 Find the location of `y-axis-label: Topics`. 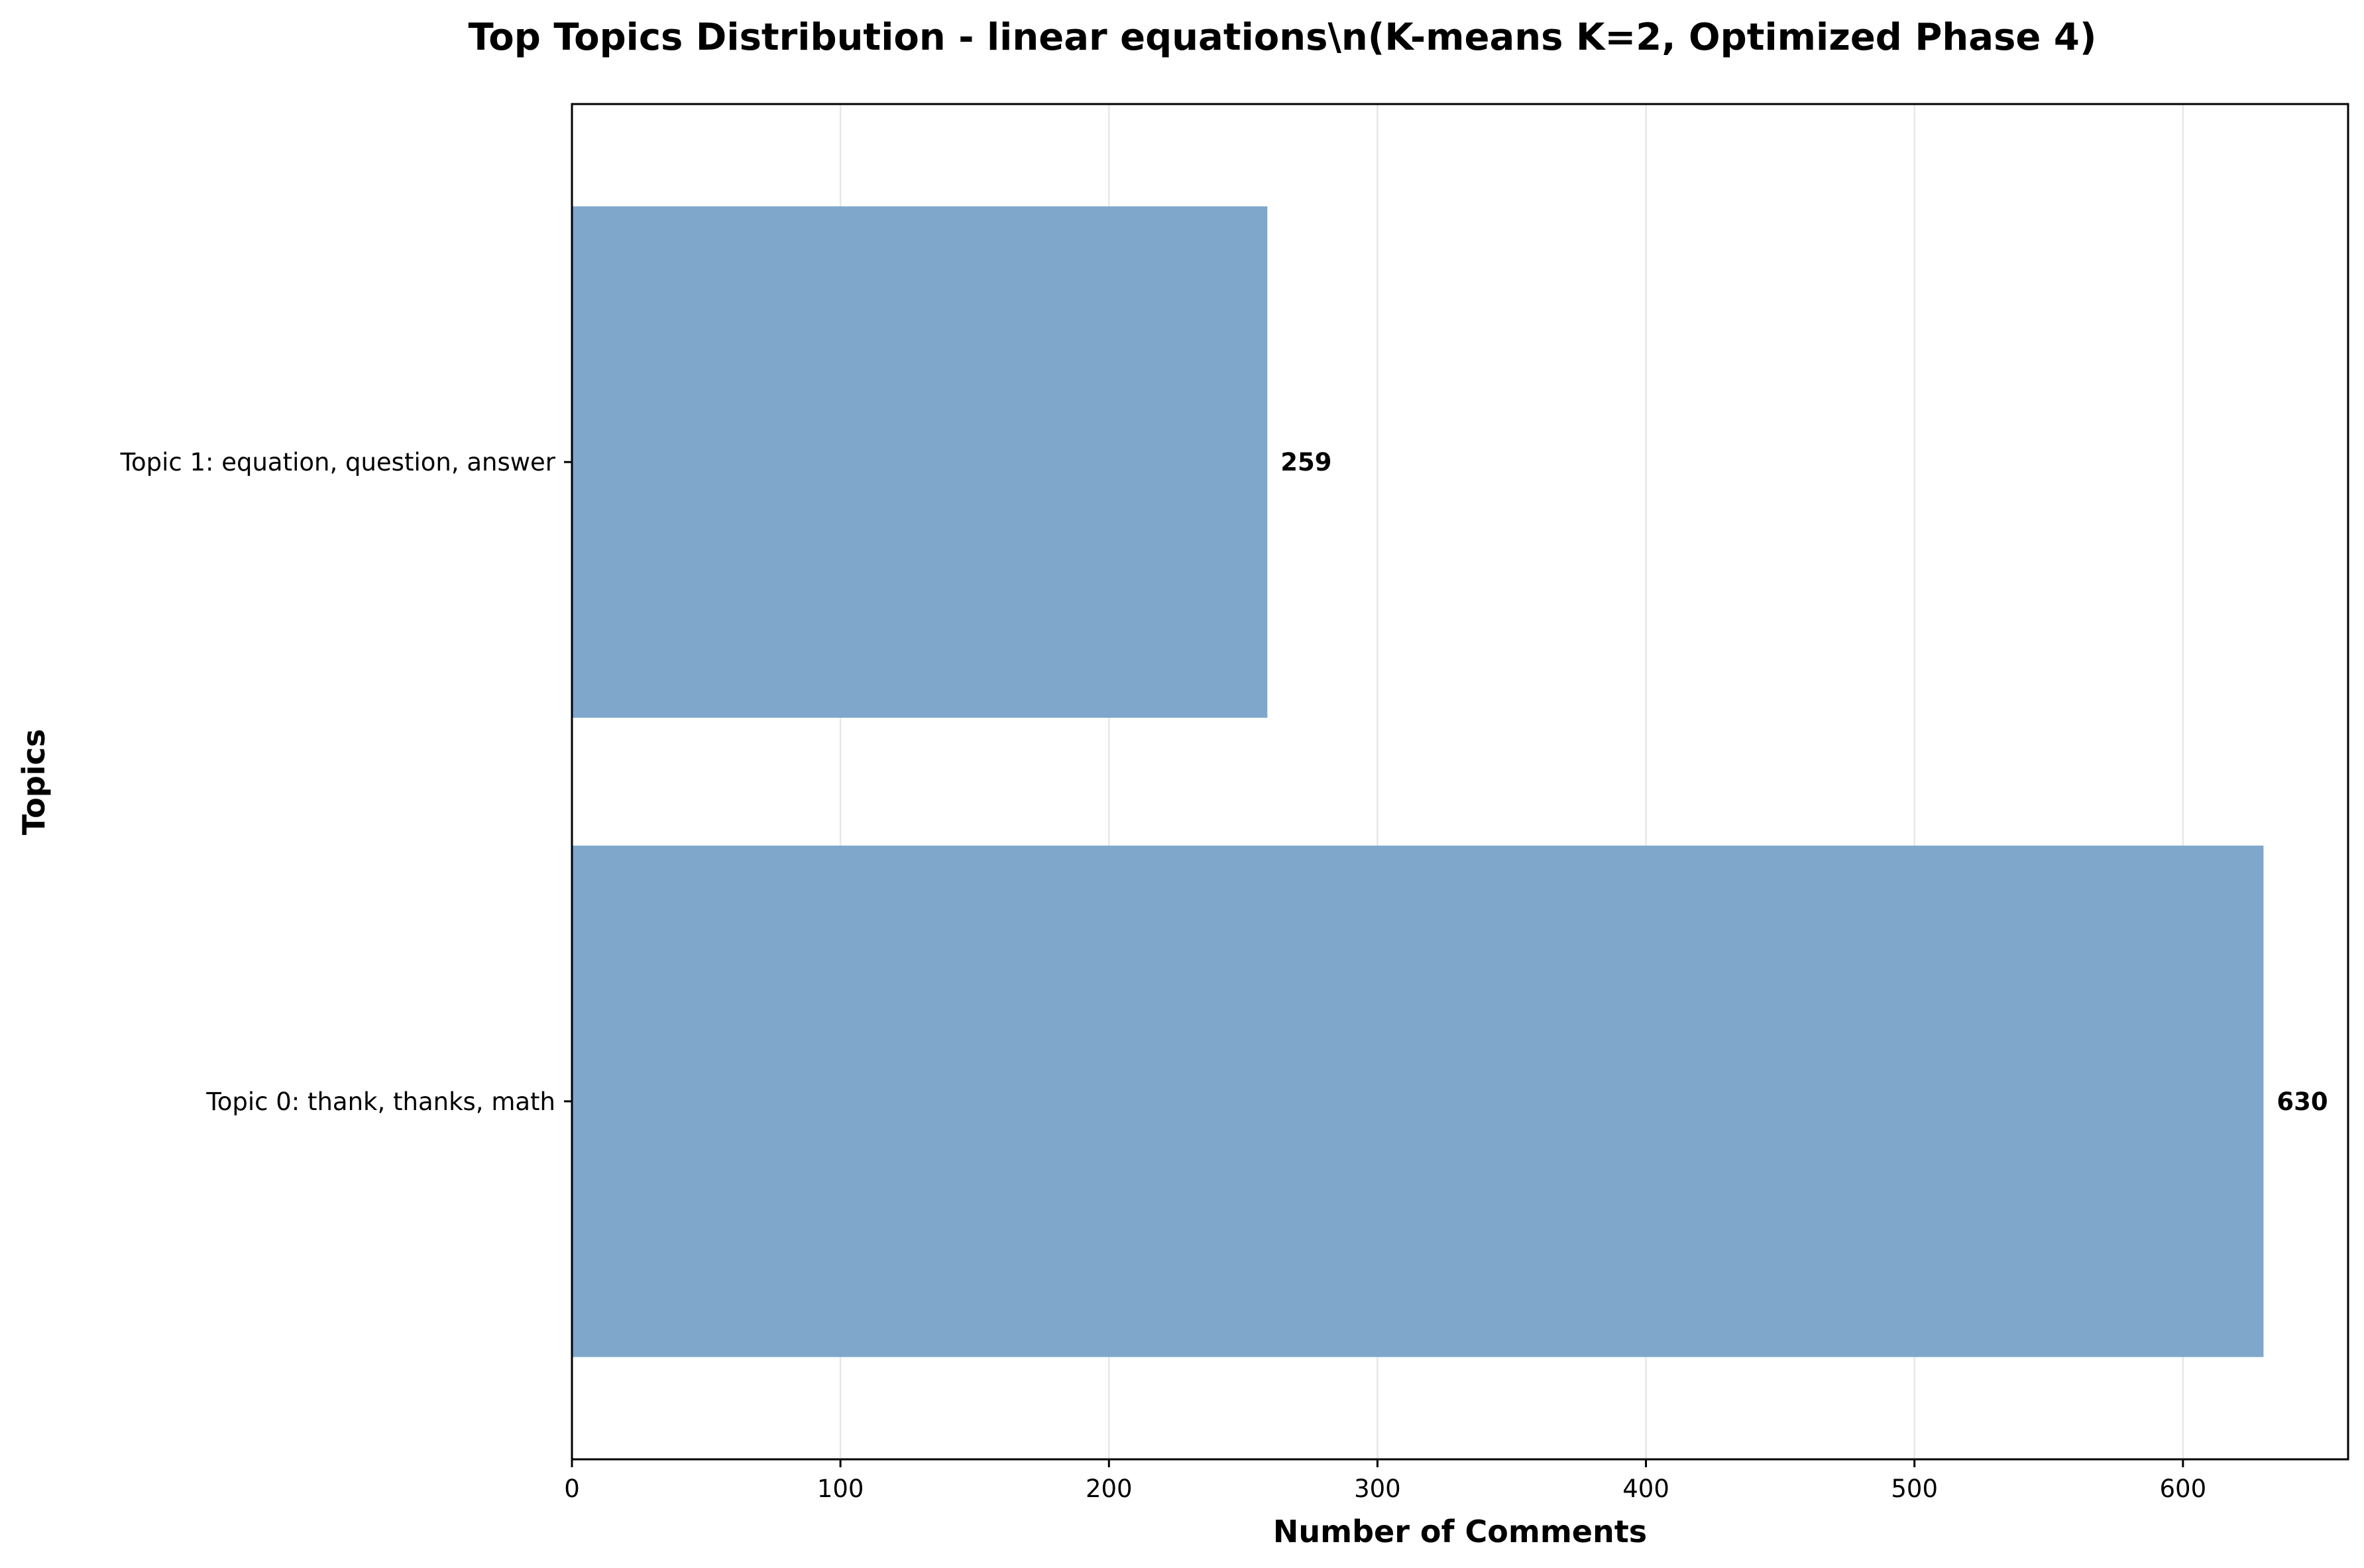

y-axis-label: Topics is located at coordinates (34, 782).